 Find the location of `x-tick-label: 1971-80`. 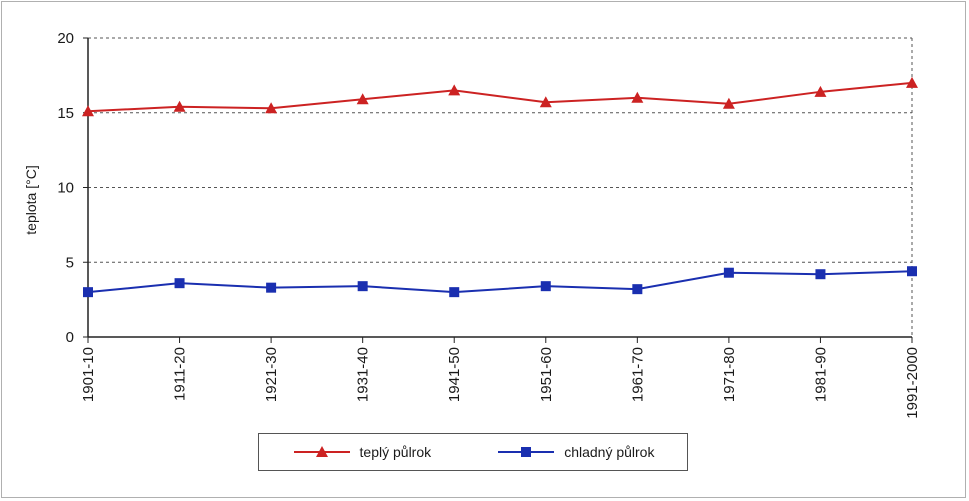

x-tick-label: 1971-80 is located at coordinates (729, 374).